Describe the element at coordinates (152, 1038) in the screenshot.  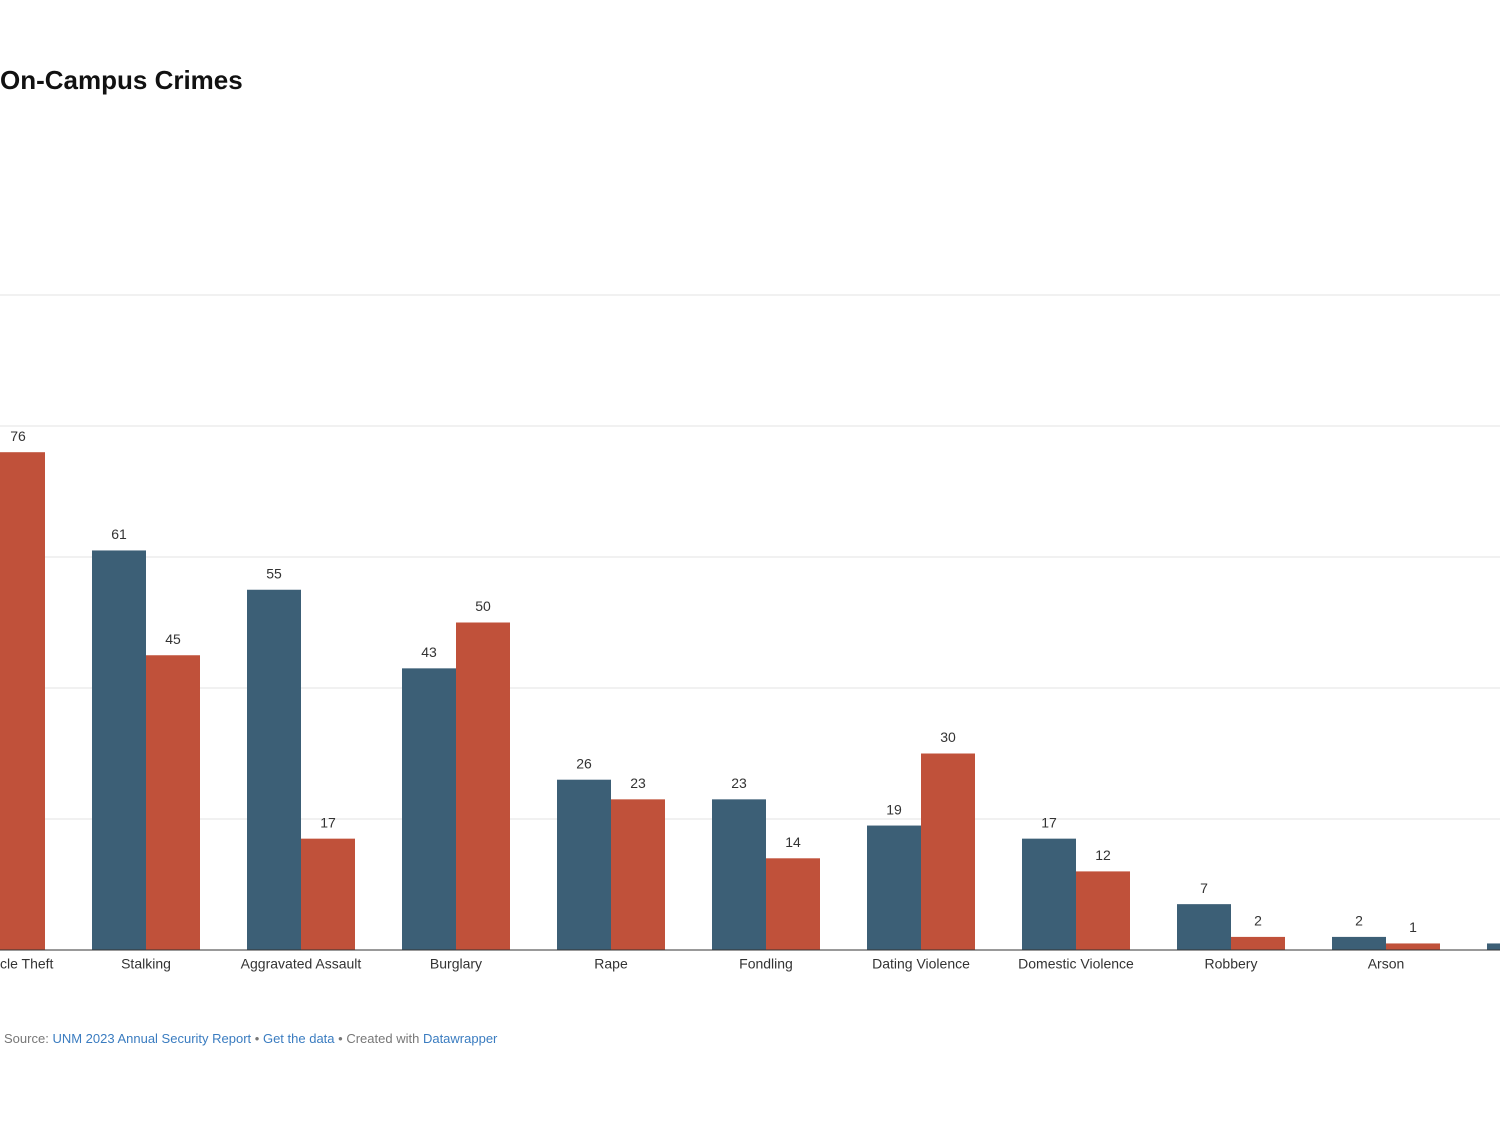
I see `source-link: UNM 2023 Annual Security Report` at that location.